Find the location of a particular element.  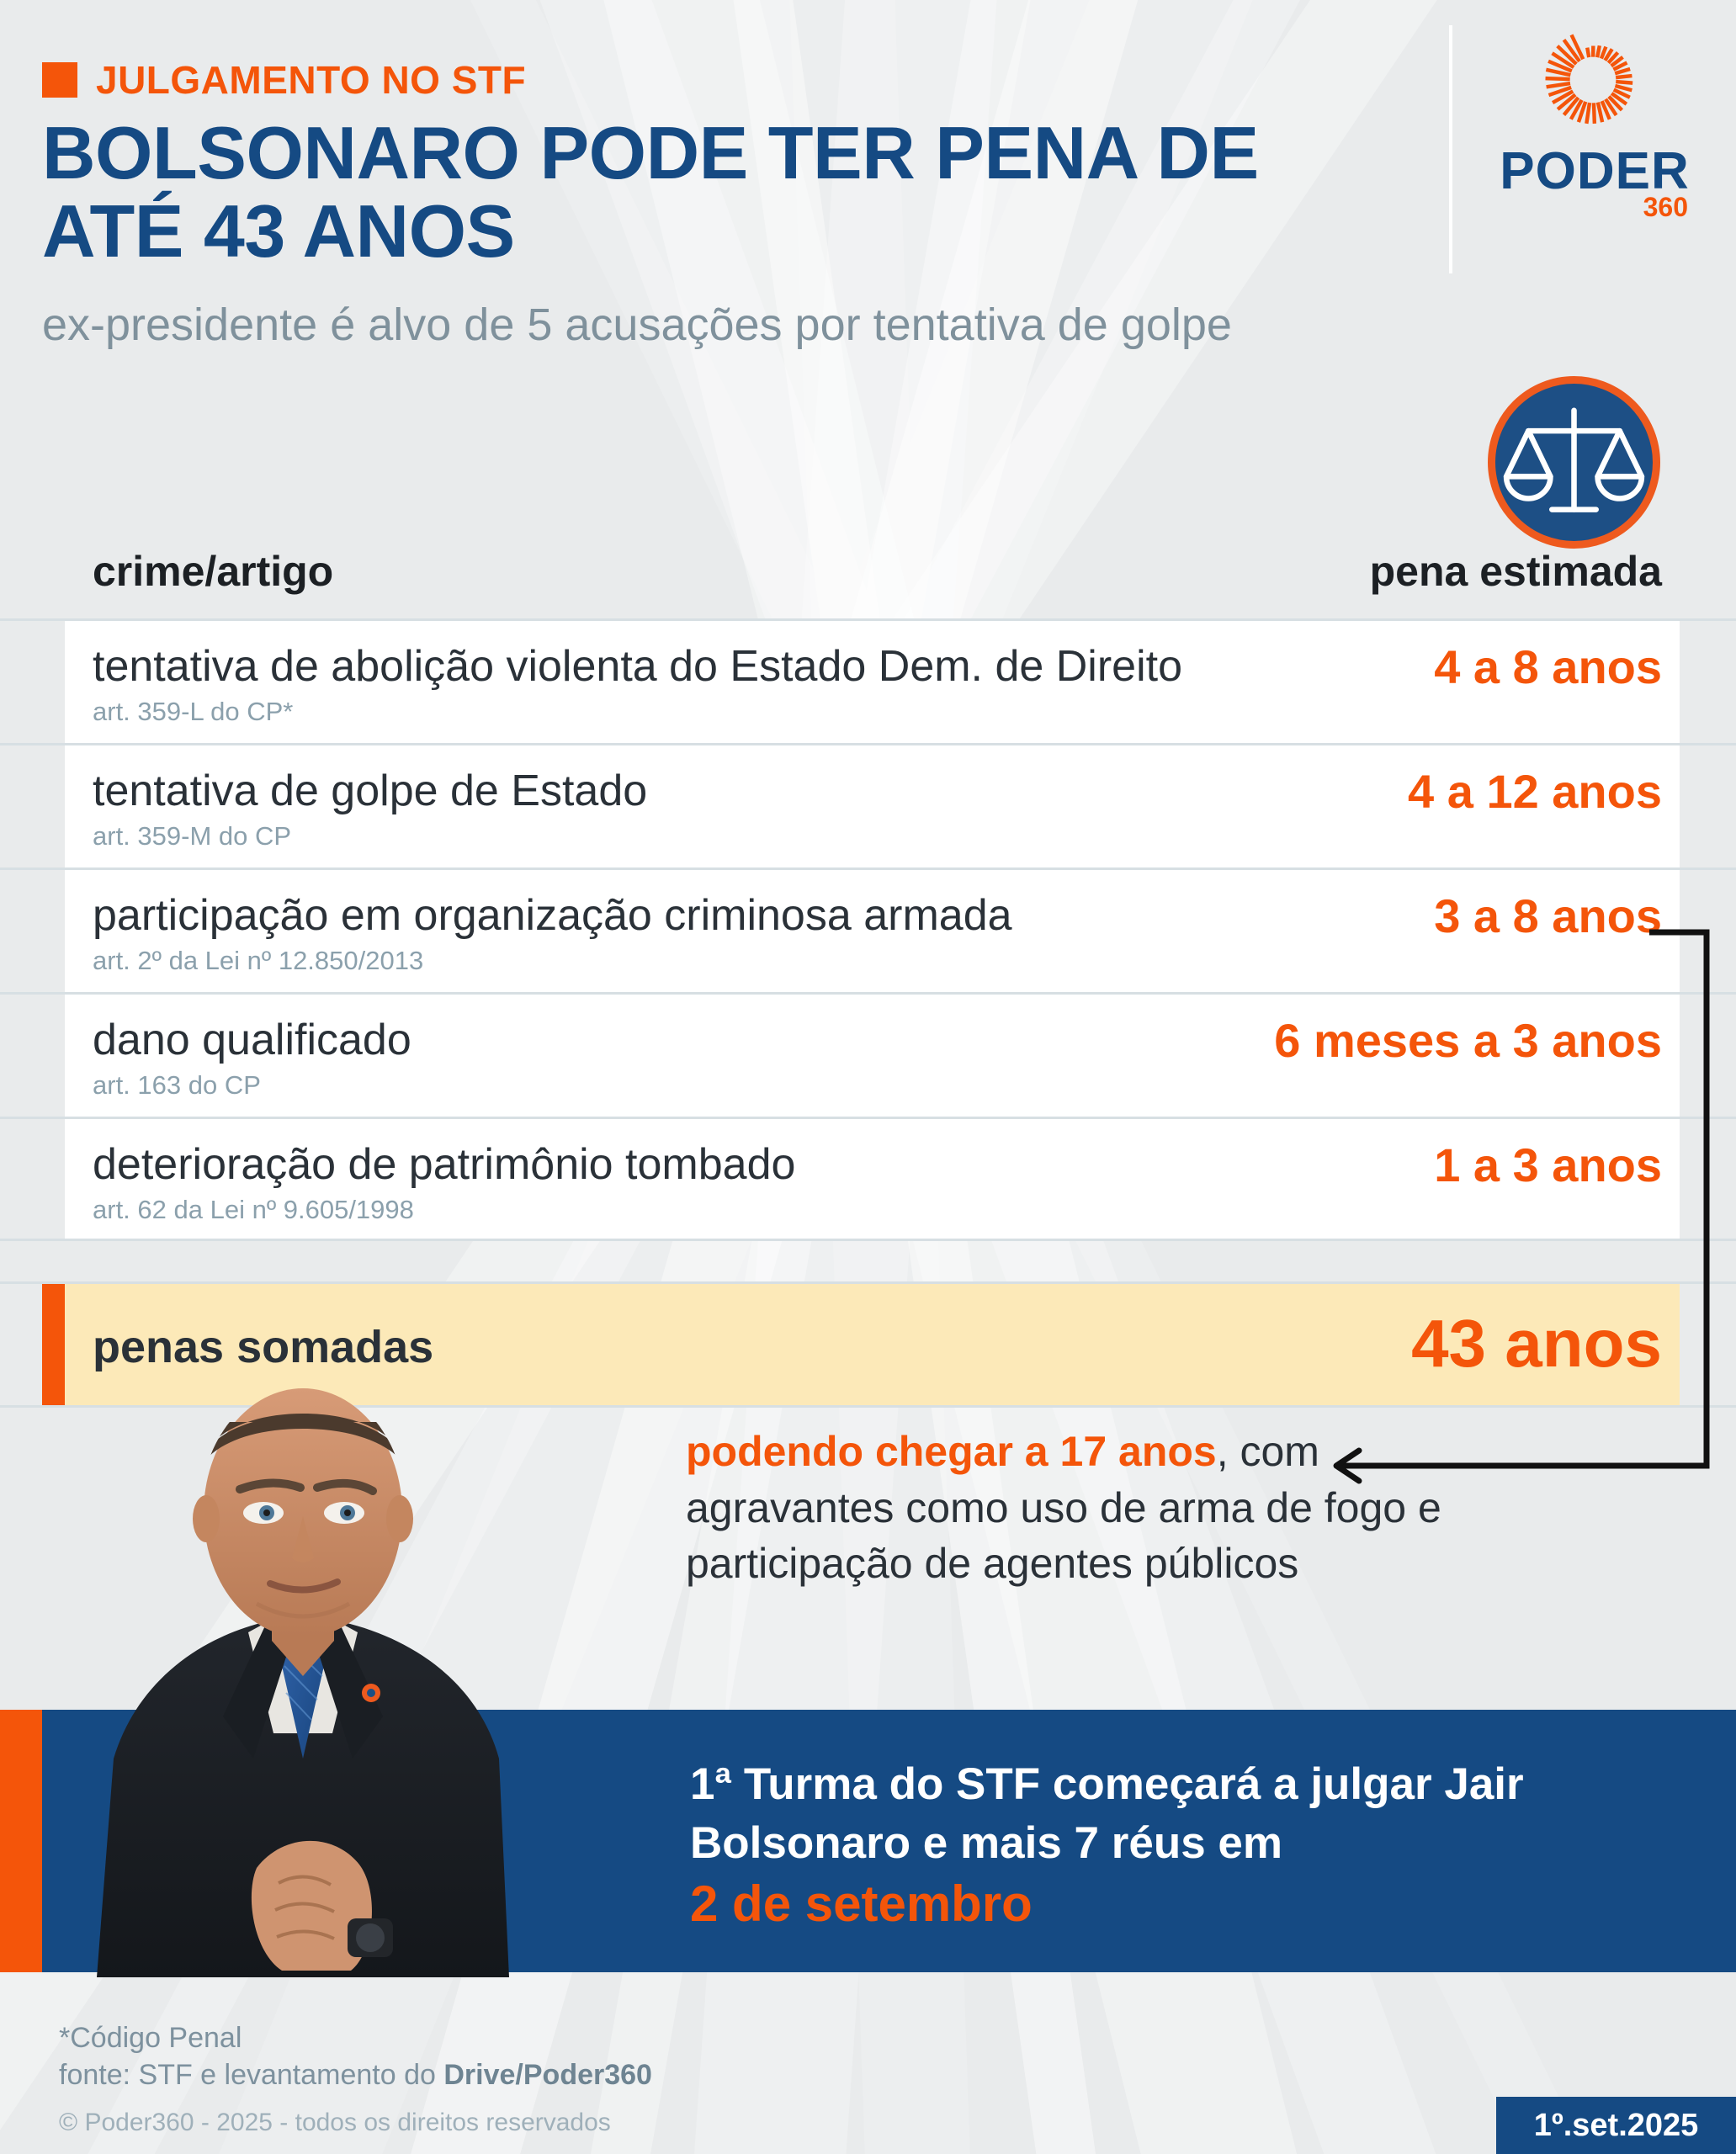

orange-square-icon is located at coordinates (59, 80).